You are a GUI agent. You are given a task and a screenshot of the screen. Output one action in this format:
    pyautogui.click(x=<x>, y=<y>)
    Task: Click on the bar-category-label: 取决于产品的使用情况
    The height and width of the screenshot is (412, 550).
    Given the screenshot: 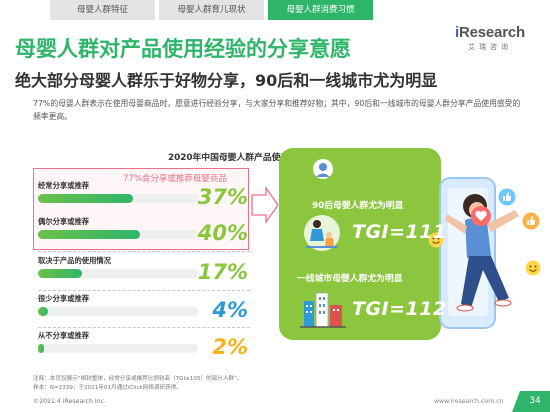 What is the action you would take?
    pyautogui.click(x=74, y=260)
    